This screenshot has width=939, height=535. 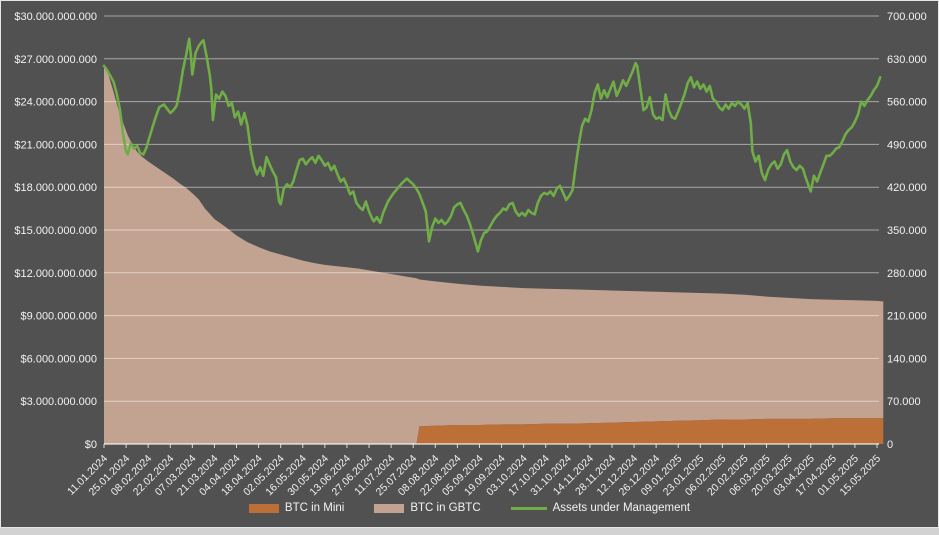 I want to click on left-axis-label: $3.000.000.000, so click(x=59, y=402).